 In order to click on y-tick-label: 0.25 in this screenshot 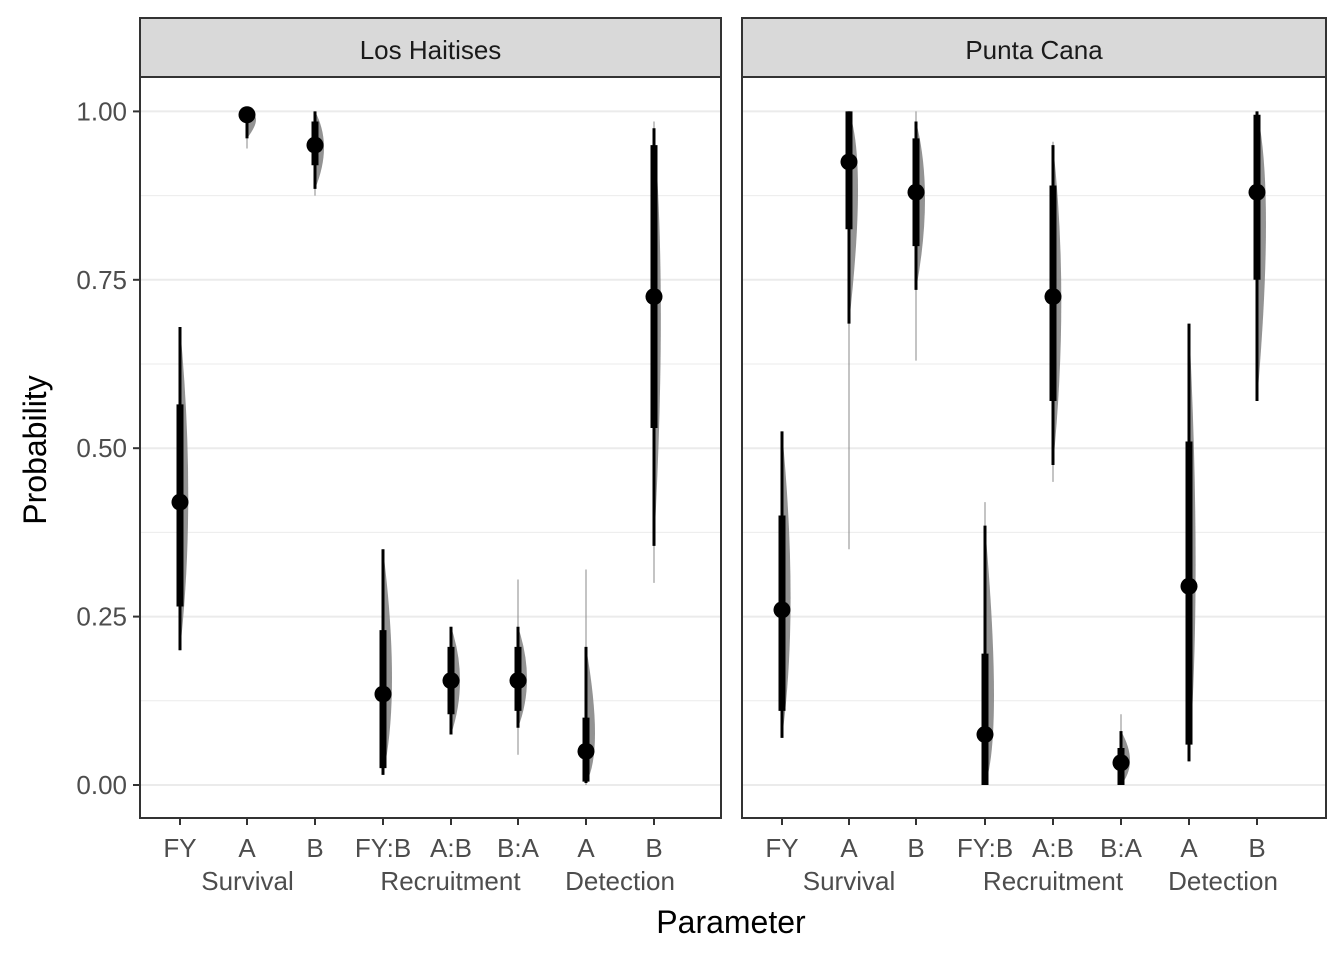, I will do `click(101, 617)`.